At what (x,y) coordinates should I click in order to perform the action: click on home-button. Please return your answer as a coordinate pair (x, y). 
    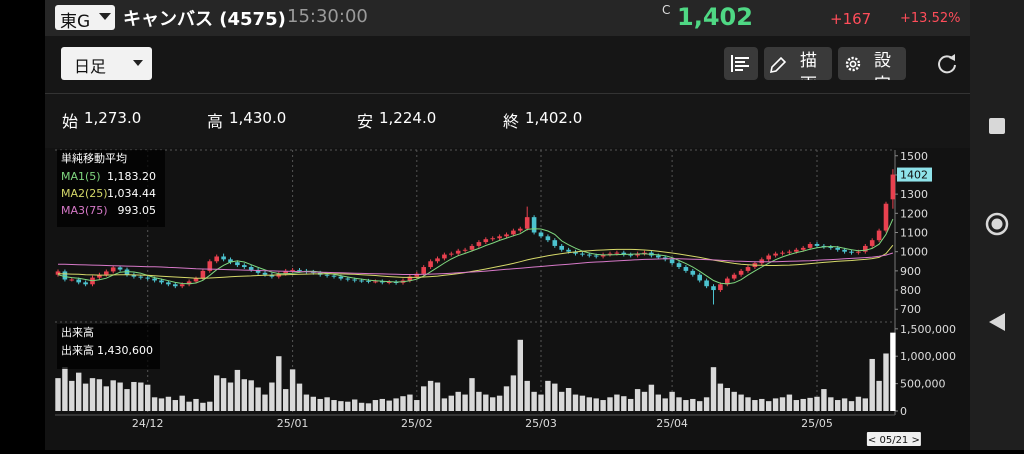
    Looking at the image, I should click on (997, 224).